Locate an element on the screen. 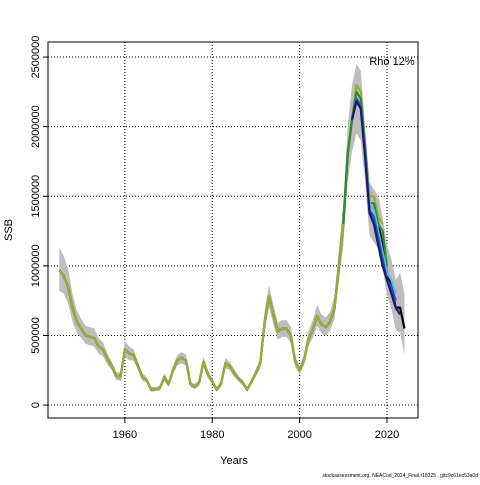 The width and height of the screenshot is (480, 485). x-axis-label: Years is located at coordinates (234, 461).